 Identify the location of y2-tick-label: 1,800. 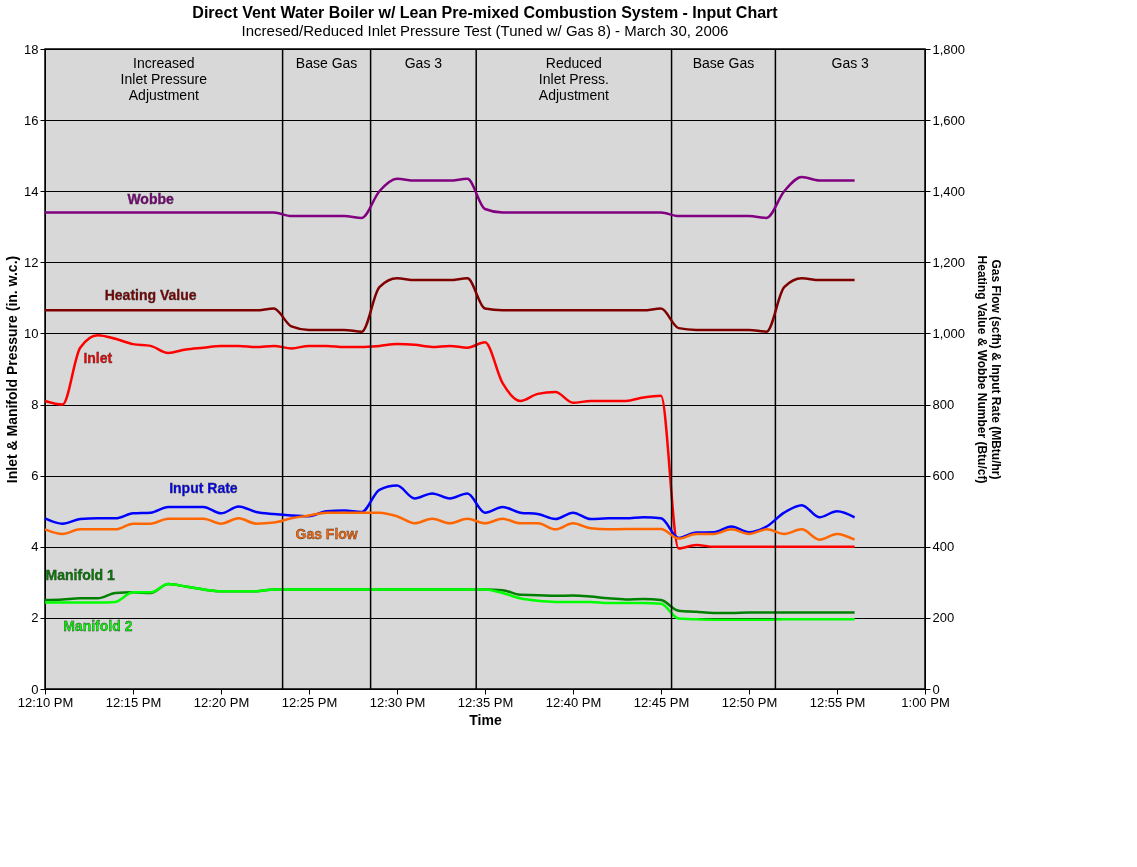
(949, 49).